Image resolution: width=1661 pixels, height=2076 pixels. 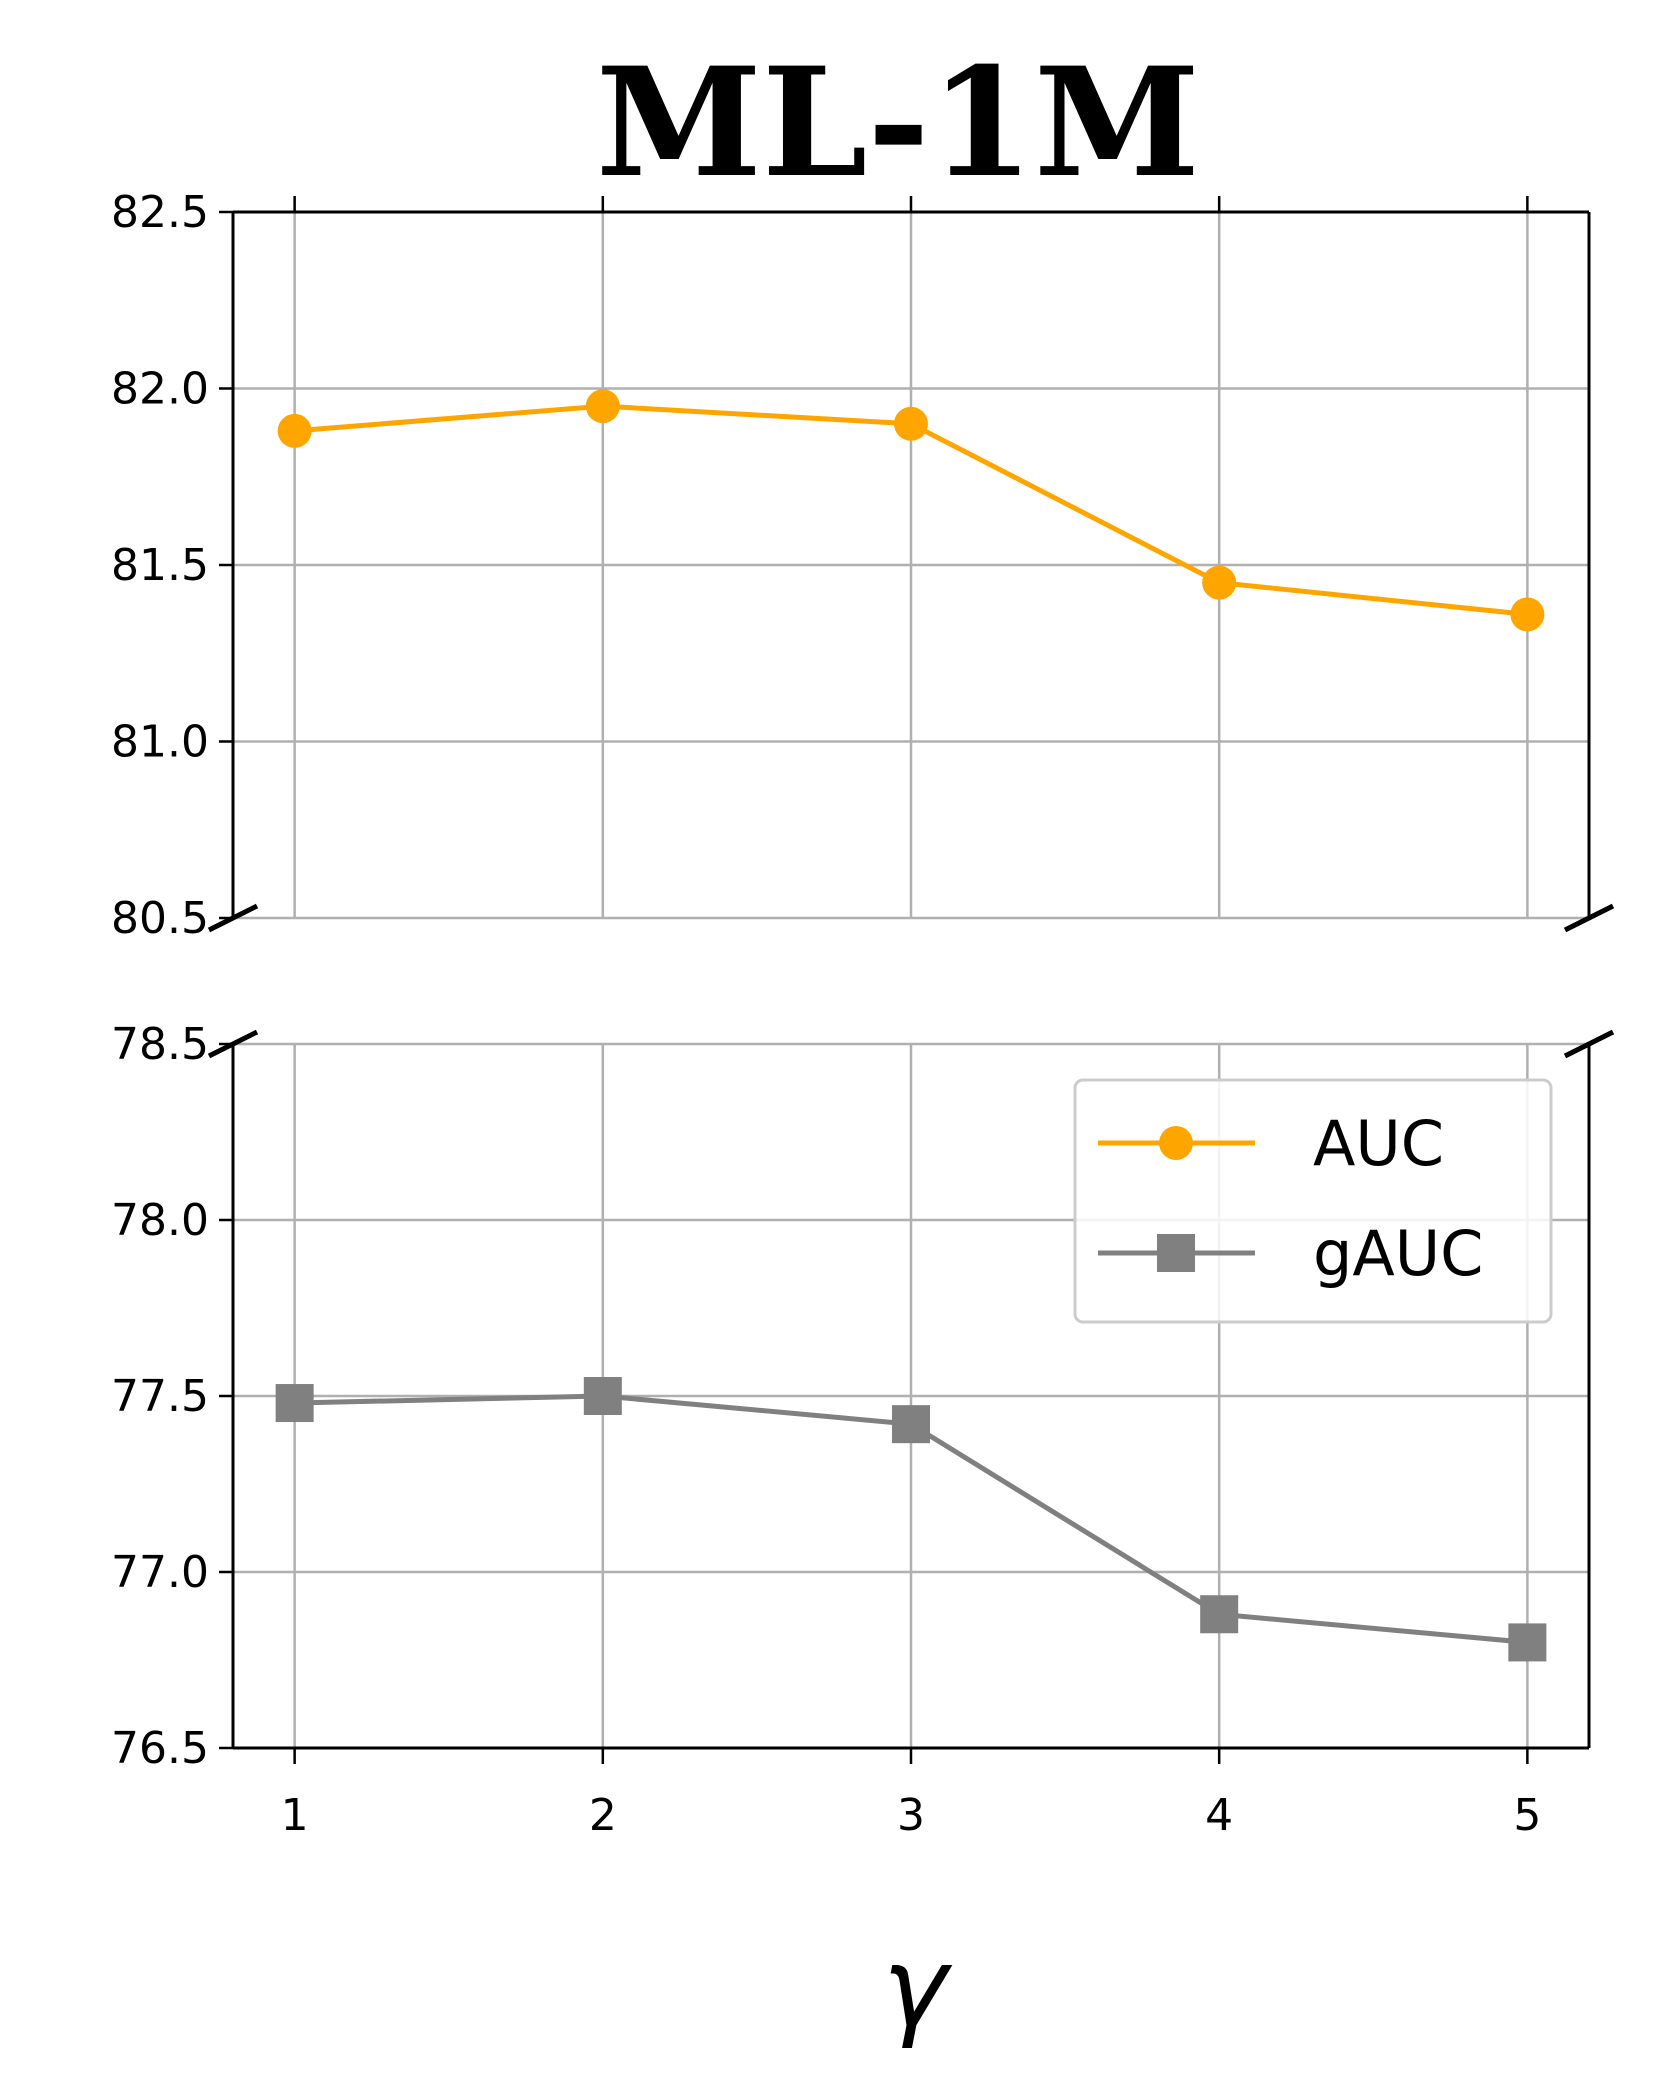 I want to click on x-tick-label: 3, so click(x=911, y=1815).